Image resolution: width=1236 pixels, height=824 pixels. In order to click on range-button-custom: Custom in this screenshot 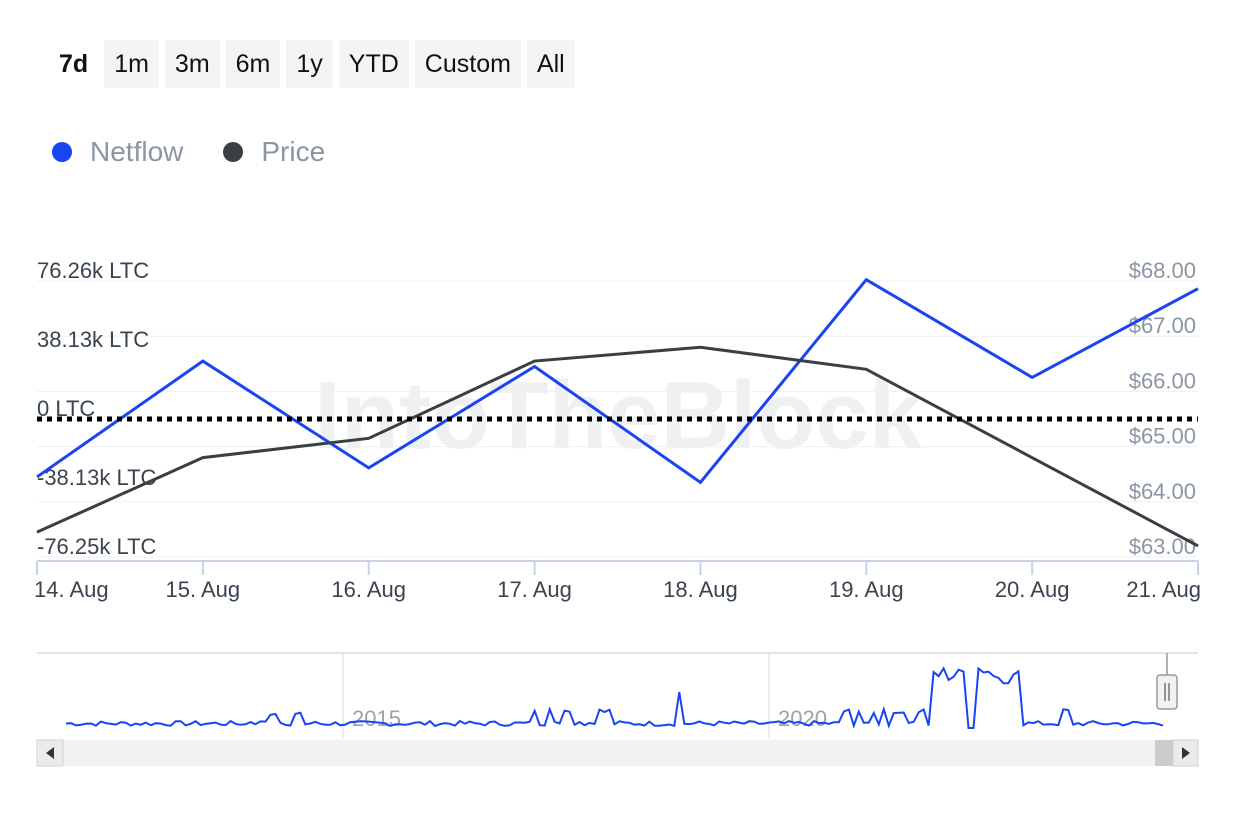, I will do `click(467, 64)`.